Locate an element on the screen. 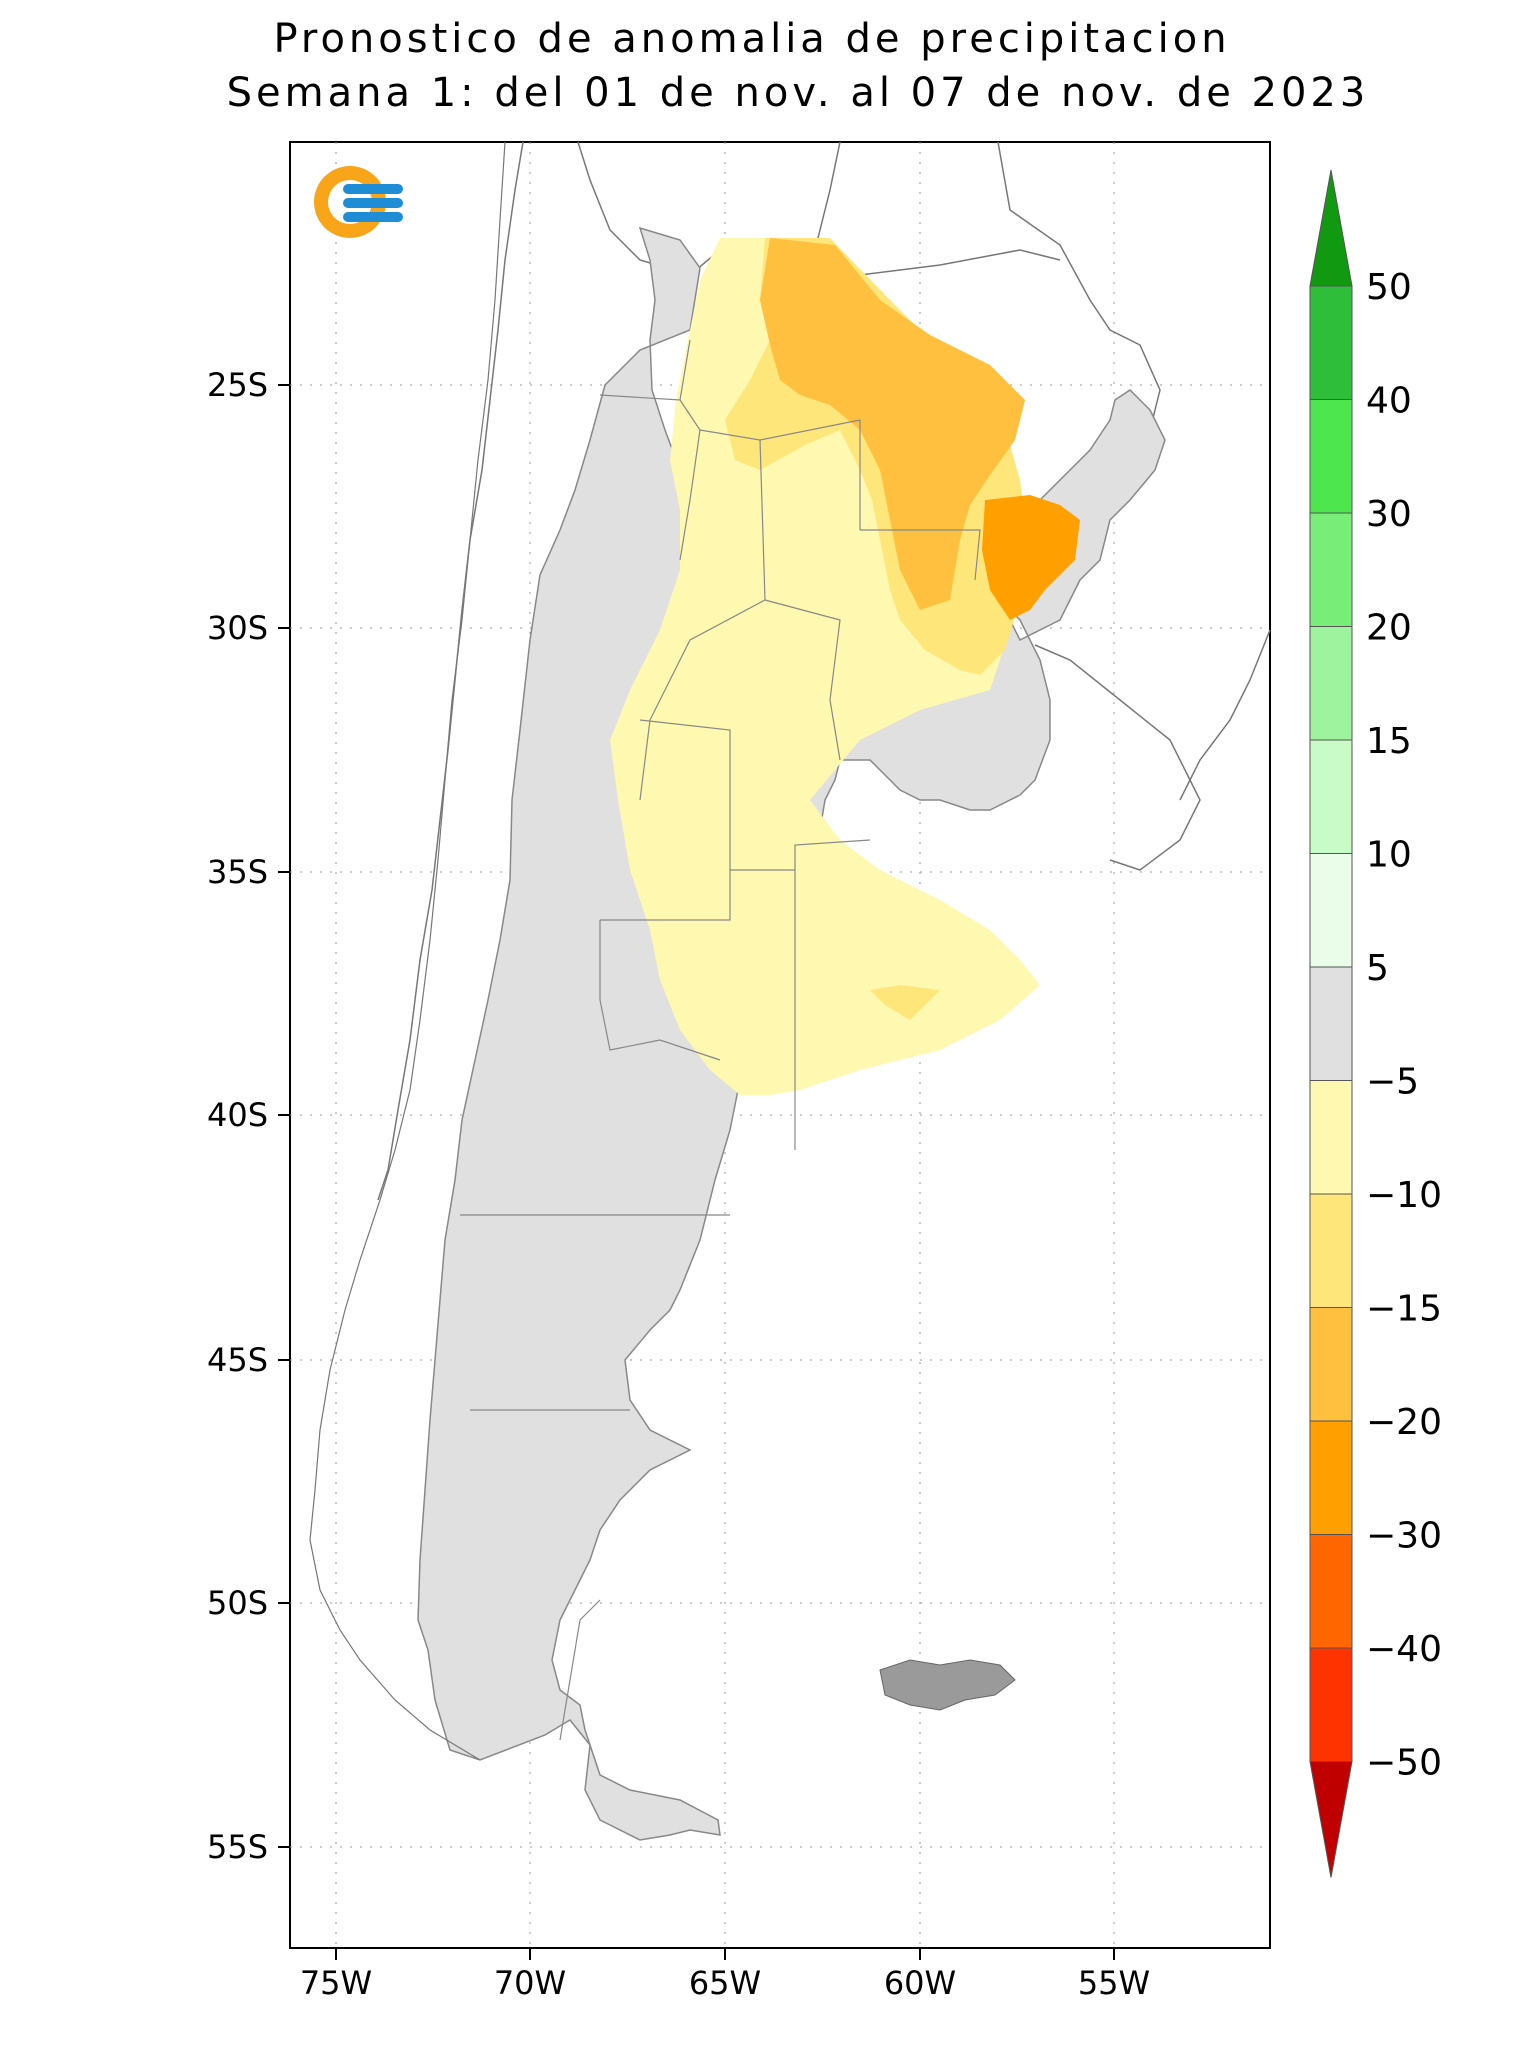 This screenshot has height=2048, width=1536. lat-label-40s: 40S is located at coordinates (237, 1115).